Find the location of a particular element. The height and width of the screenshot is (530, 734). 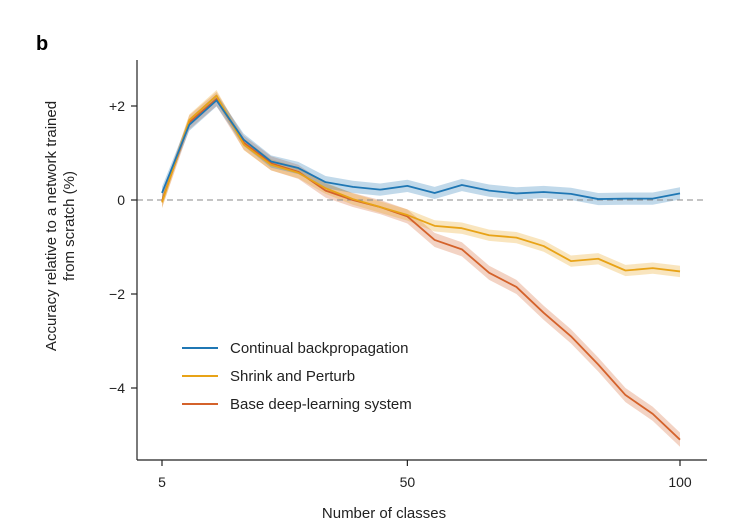

x-tick-label: 100 is located at coordinates (680, 482).